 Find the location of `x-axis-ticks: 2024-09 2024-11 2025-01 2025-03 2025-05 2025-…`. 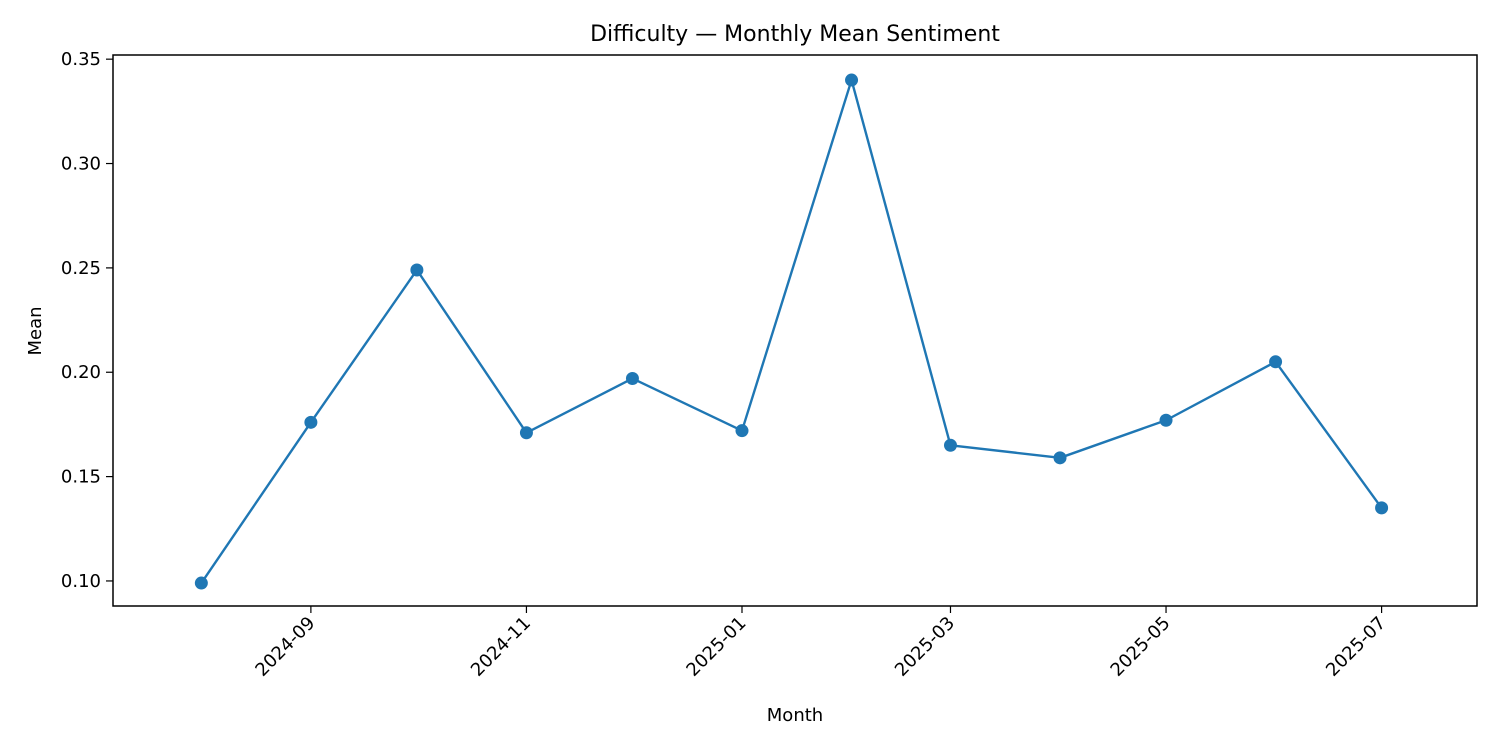

x-axis-ticks: 2024-09 2024-11 2025-01 2025-03 2025-05 2025-… is located at coordinates (820, 643).